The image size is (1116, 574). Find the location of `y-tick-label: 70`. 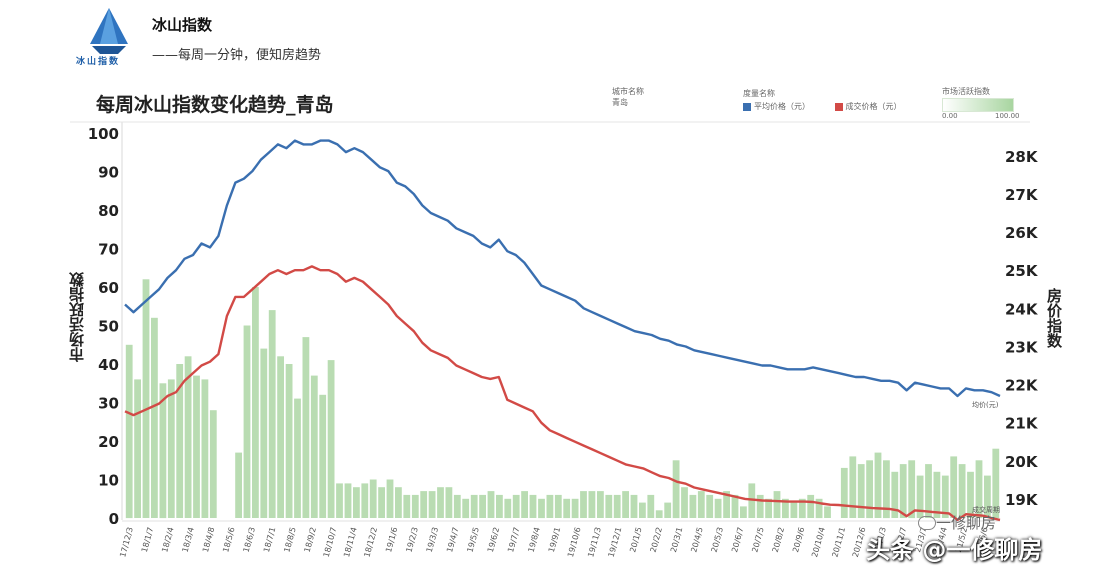

y-tick-label: 70 is located at coordinates (108, 250).